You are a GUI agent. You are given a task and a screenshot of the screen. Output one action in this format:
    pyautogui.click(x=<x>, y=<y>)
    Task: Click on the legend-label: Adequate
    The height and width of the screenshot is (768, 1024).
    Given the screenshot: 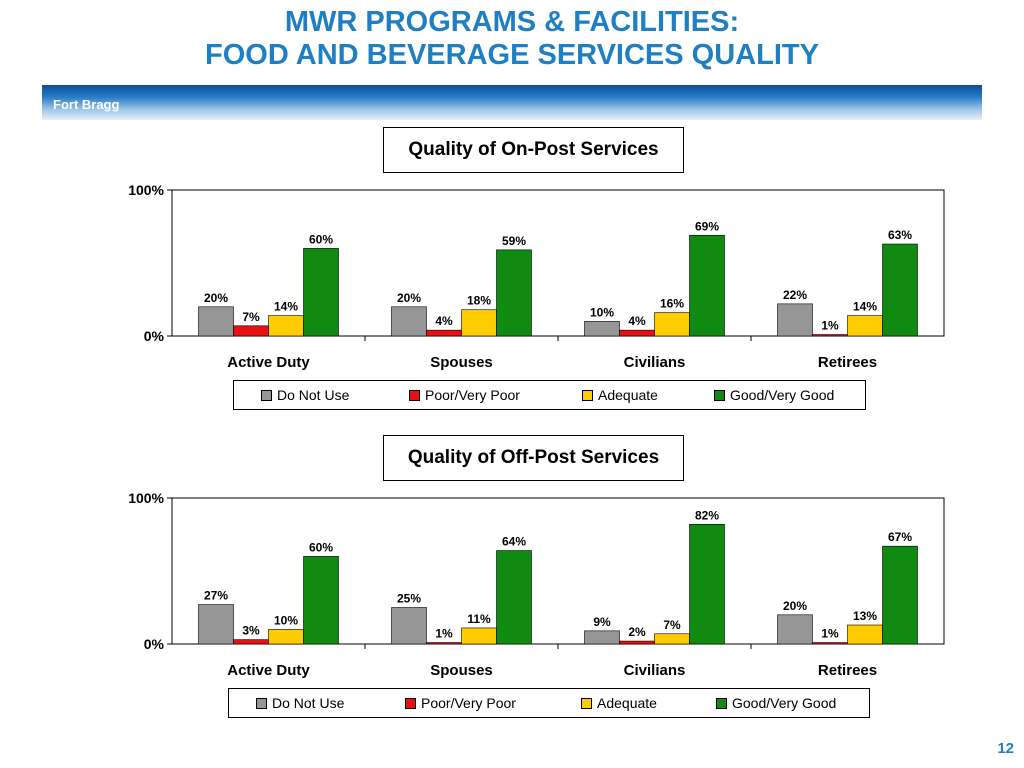 What is the action you would take?
    pyautogui.click(x=627, y=703)
    